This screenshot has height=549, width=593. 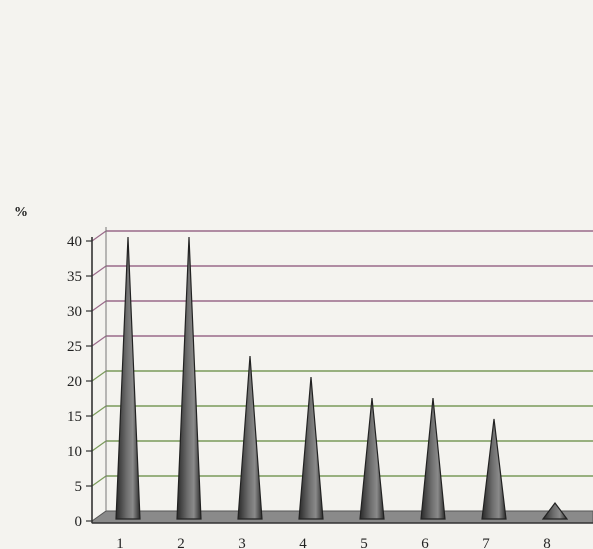 What do you see at coordinates (547, 542) in the screenshot?
I see `x-tick-label: 8` at bounding box center [547, 542].